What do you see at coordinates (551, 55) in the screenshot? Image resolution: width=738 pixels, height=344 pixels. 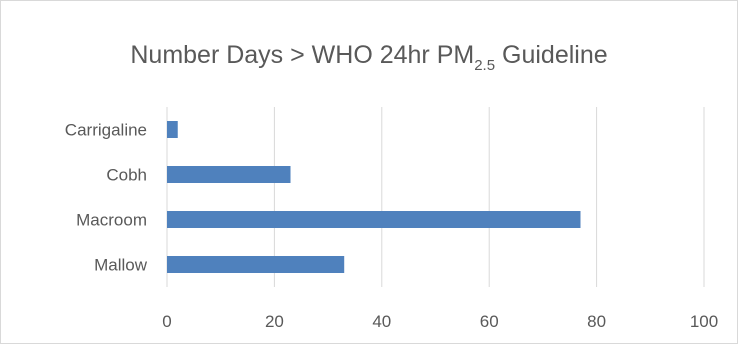 I see `chart-title-suffix: Guideline` at bounding box center [551, 55].